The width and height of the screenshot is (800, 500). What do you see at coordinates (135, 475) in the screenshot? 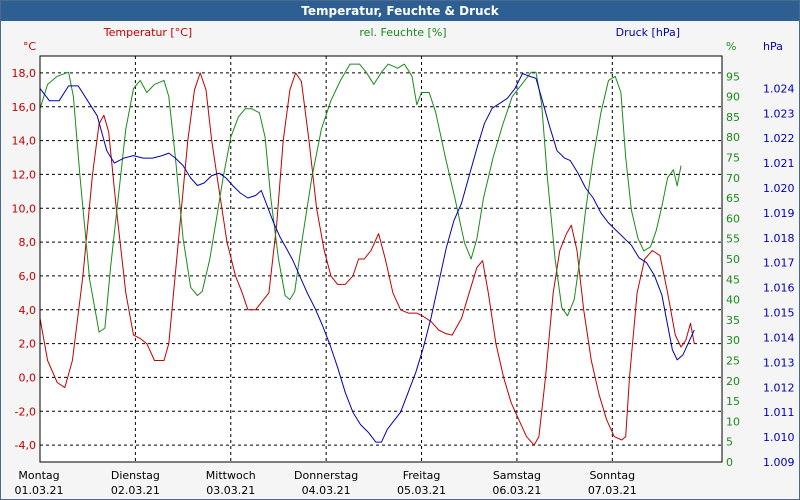
I see `x-tick-label-day: Dienstag` at bounding box center [135, 475].